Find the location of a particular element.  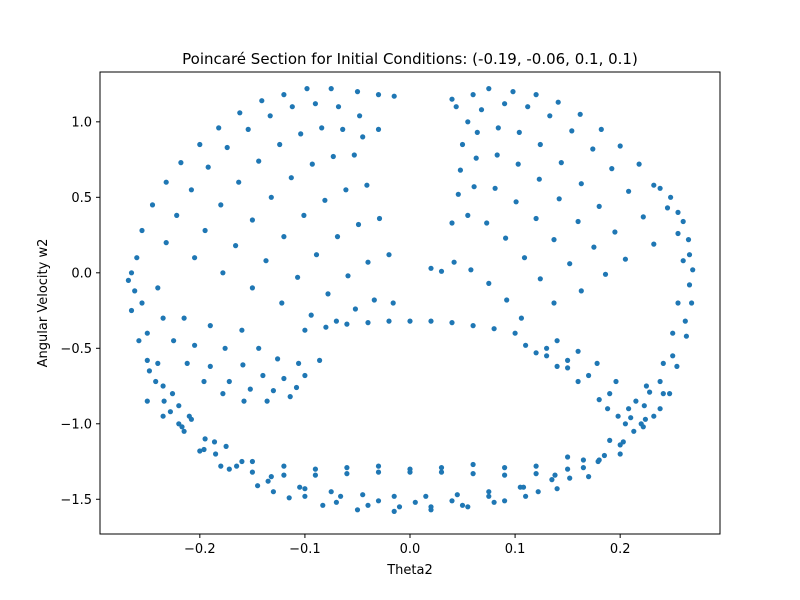

x-tick-label: −0.1 is located at coordinates (305, 549).